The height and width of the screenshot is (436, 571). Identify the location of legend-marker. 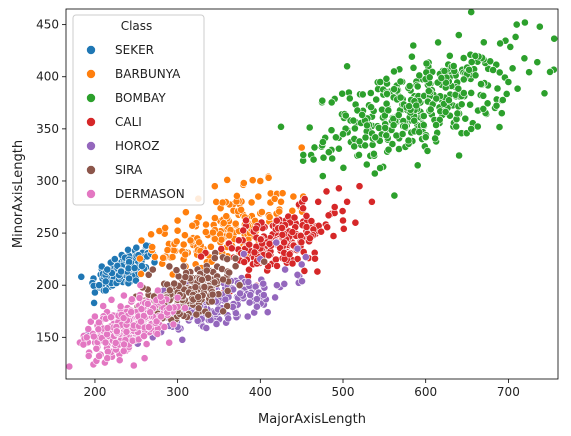
(91, 170).